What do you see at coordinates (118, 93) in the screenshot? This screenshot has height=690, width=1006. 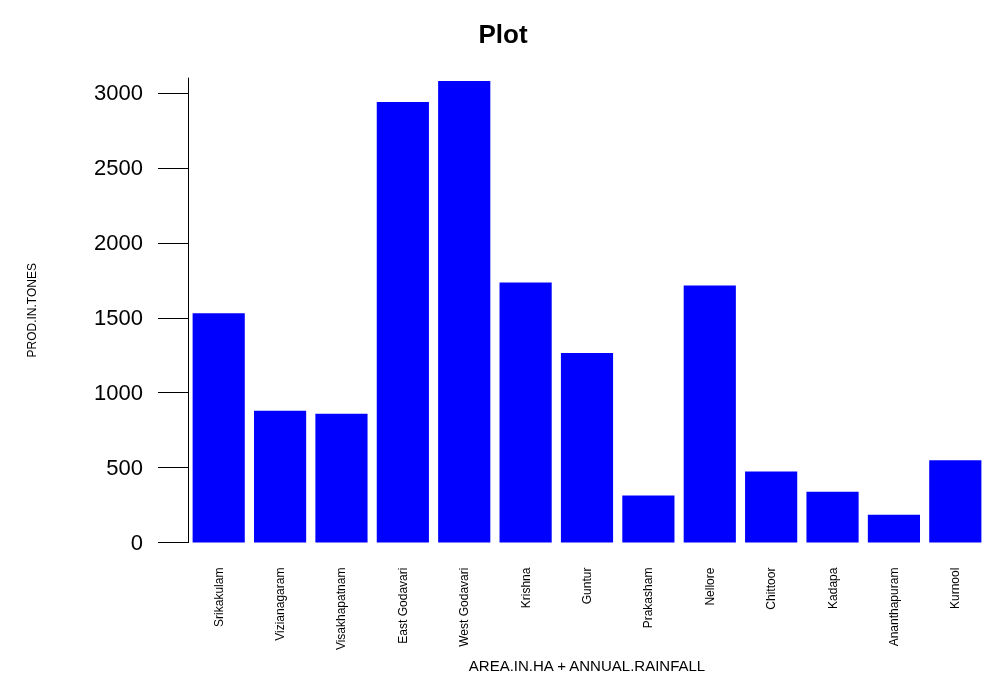 I see `y-tick-label: 3000` at bounding box center [118, 93].